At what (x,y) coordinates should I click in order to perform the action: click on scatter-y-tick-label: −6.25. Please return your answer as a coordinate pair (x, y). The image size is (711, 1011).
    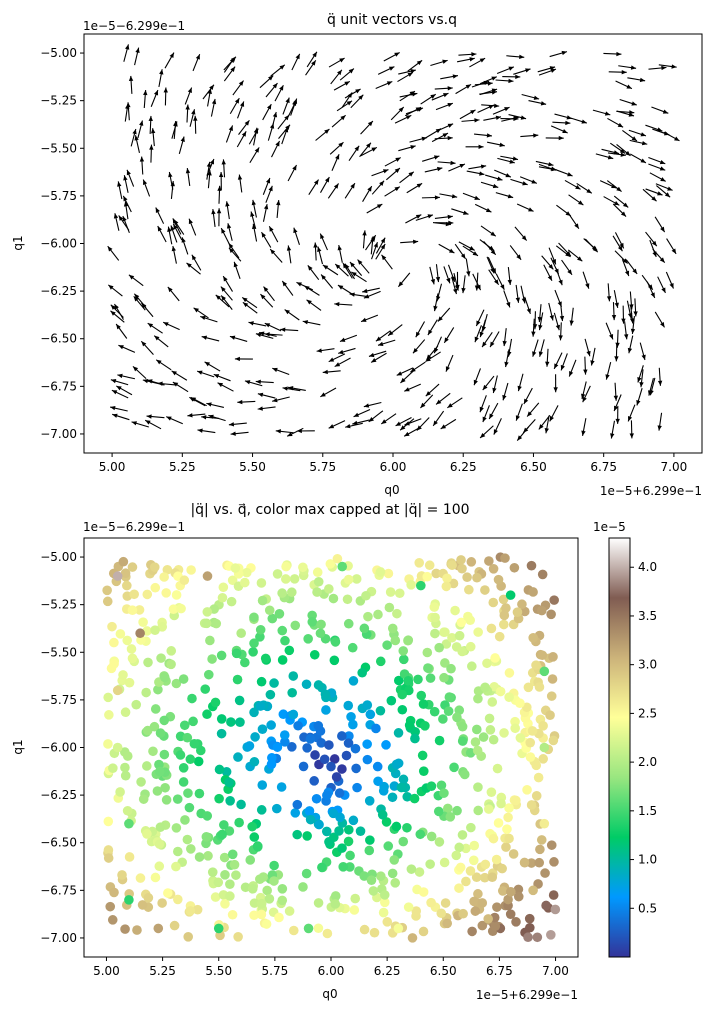
    Looking at the image, I should click on (58, 795).